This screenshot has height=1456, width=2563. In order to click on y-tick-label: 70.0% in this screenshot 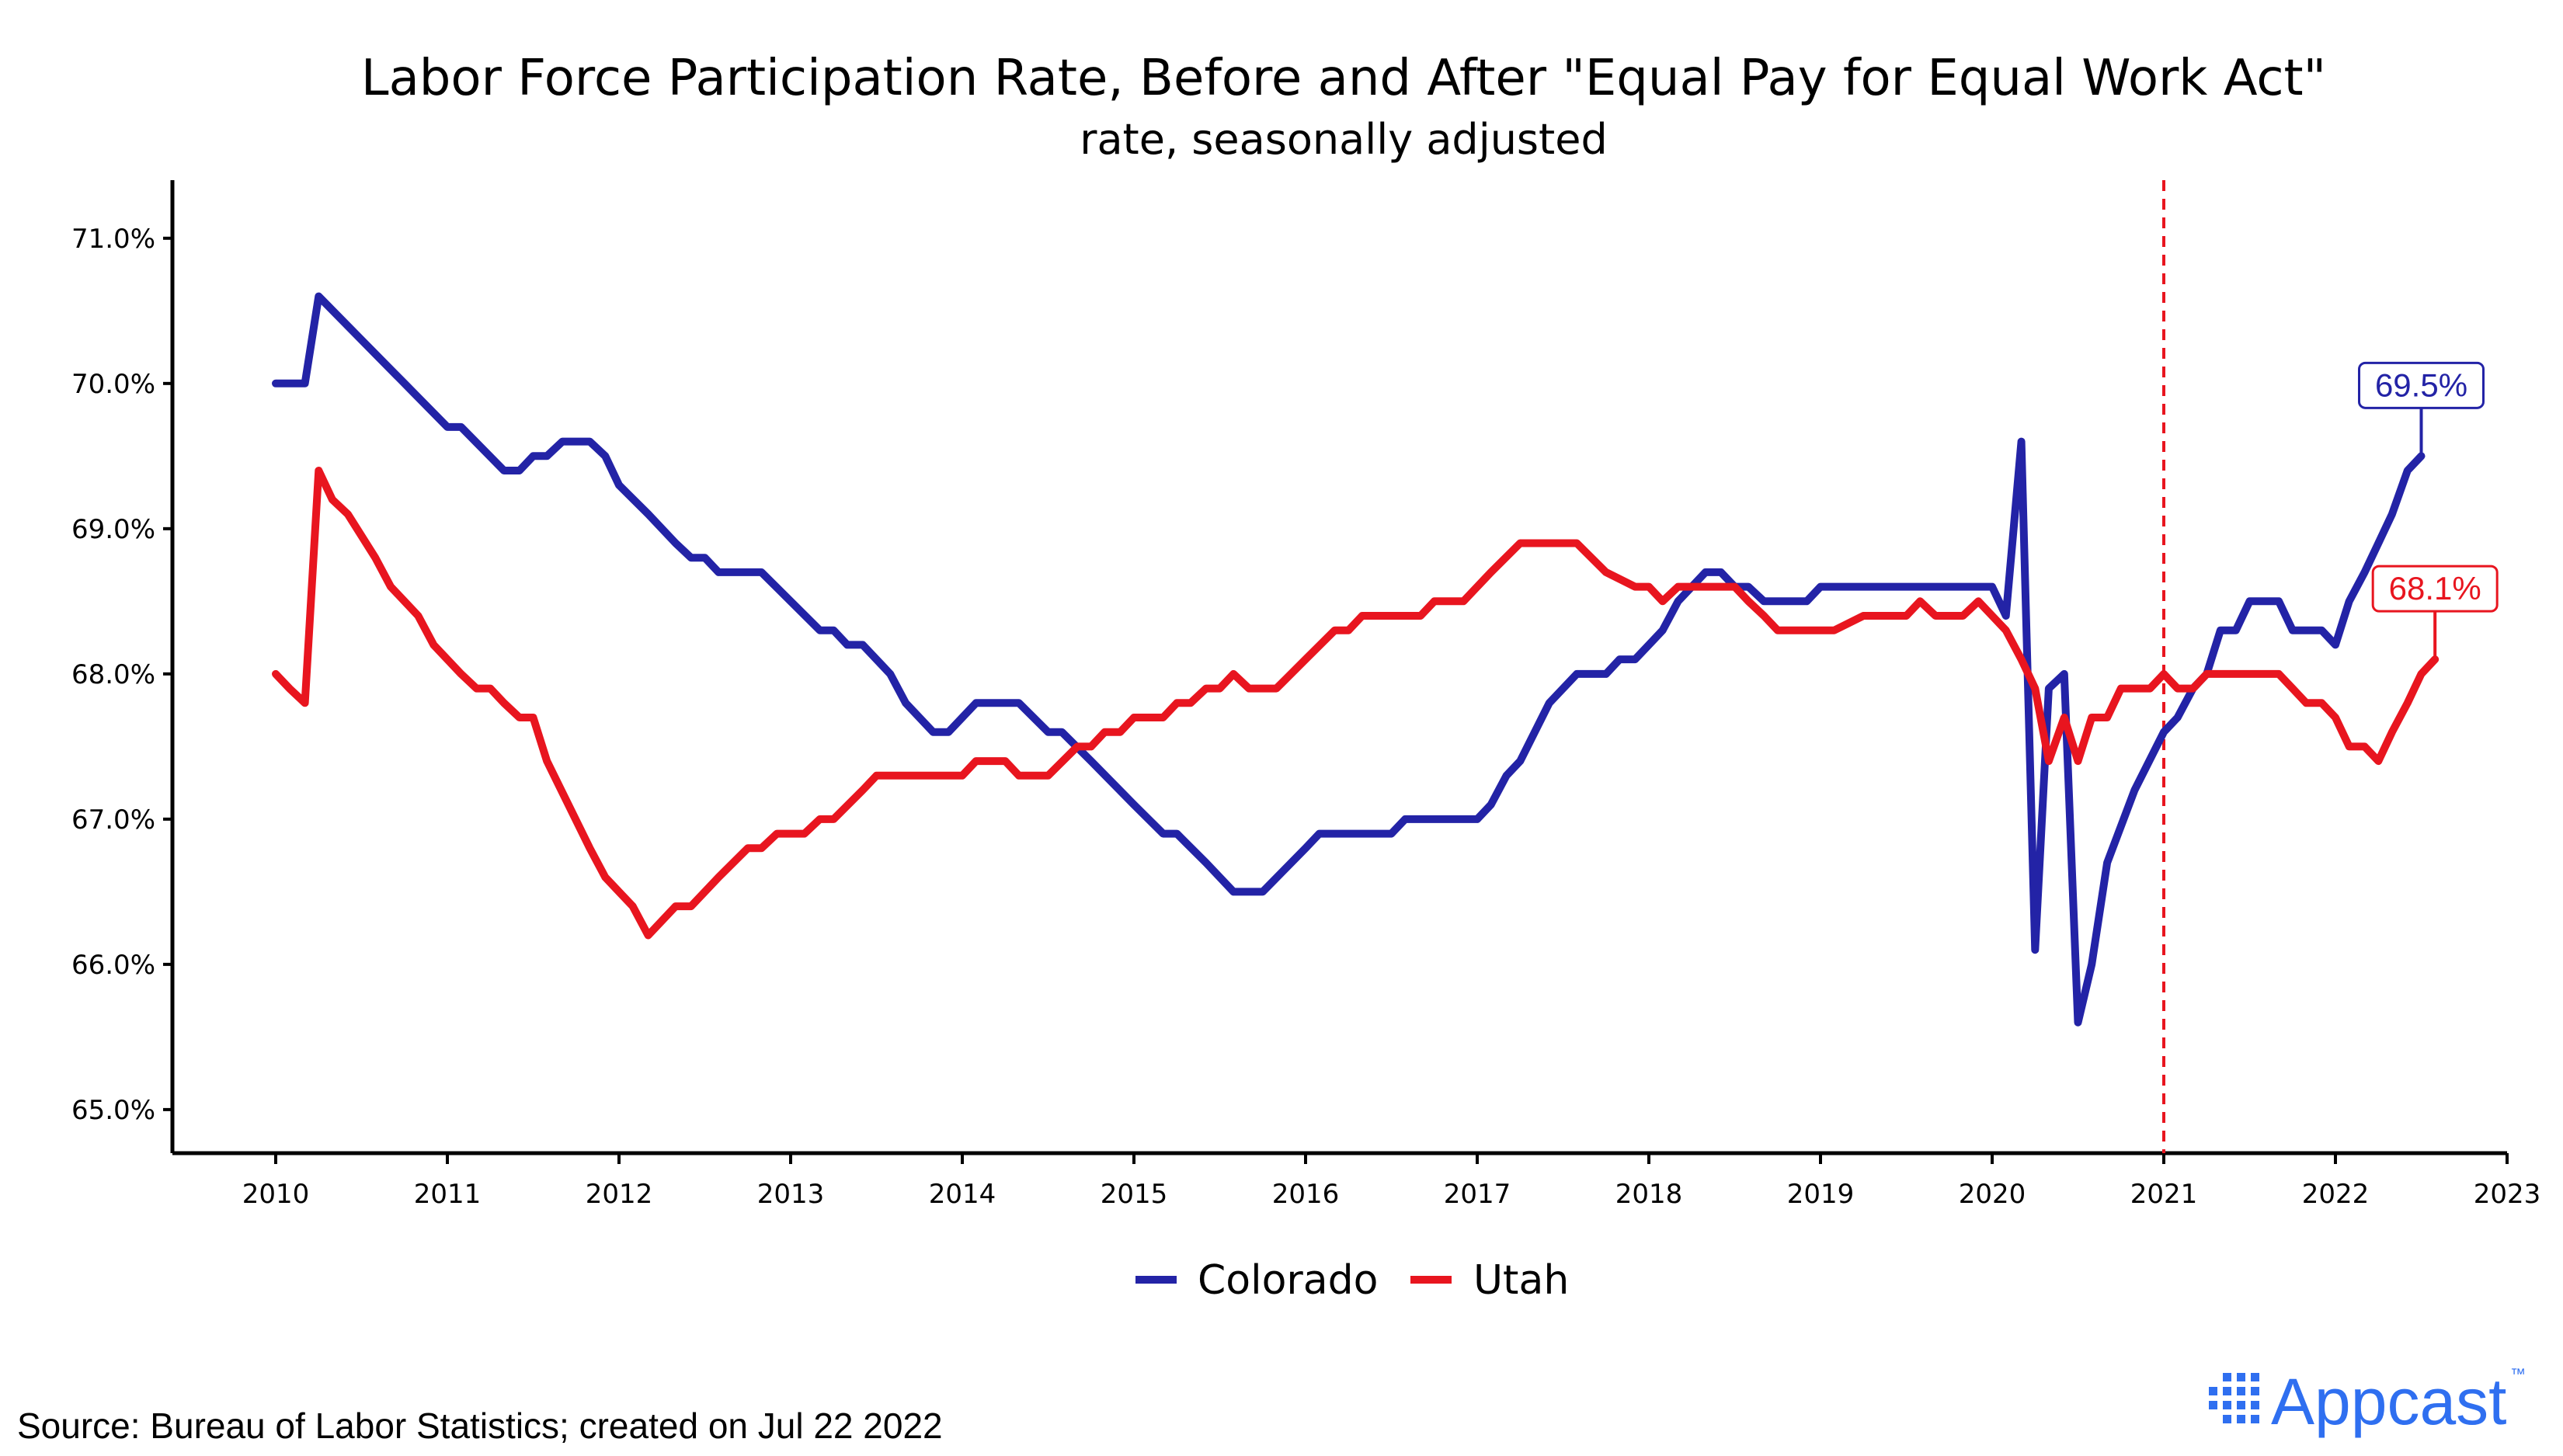, I will do `click(113, 384)`.